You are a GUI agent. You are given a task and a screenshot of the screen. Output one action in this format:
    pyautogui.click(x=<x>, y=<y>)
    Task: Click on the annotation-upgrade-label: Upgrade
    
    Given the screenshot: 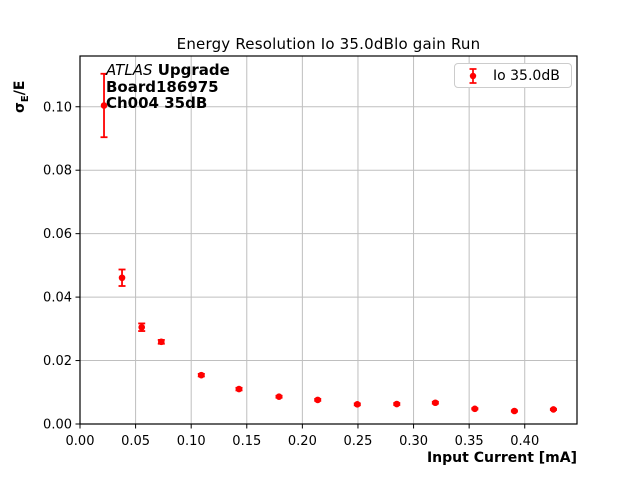 What is the action you would take?
    pyautogui.click(x=191, y=70)
    